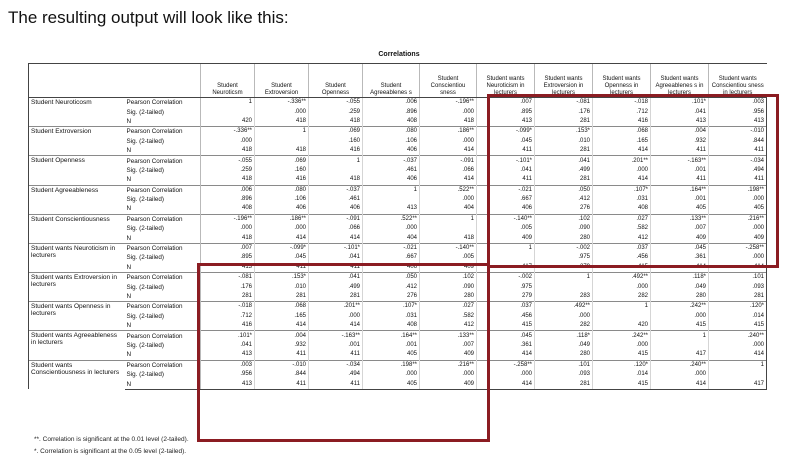 This screenshot has width=798, height=460. Describe the element at coordinates (448, 258) in the screenshot. I see `table-cell: .005` at that location.